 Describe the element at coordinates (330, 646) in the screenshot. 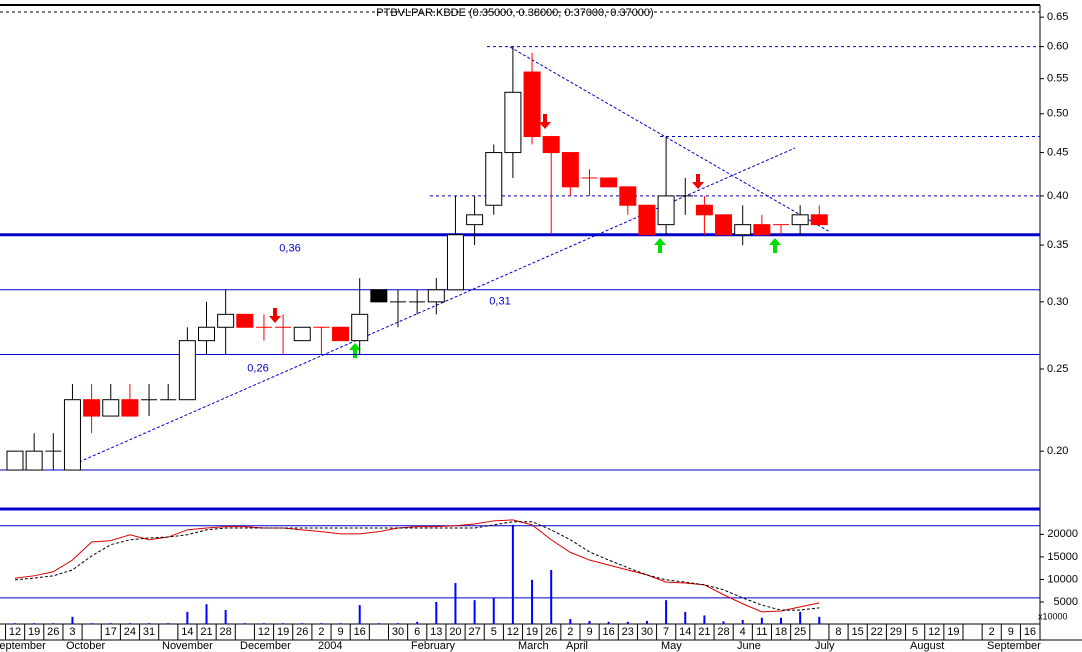

I see `month-label: 2004` at that location.